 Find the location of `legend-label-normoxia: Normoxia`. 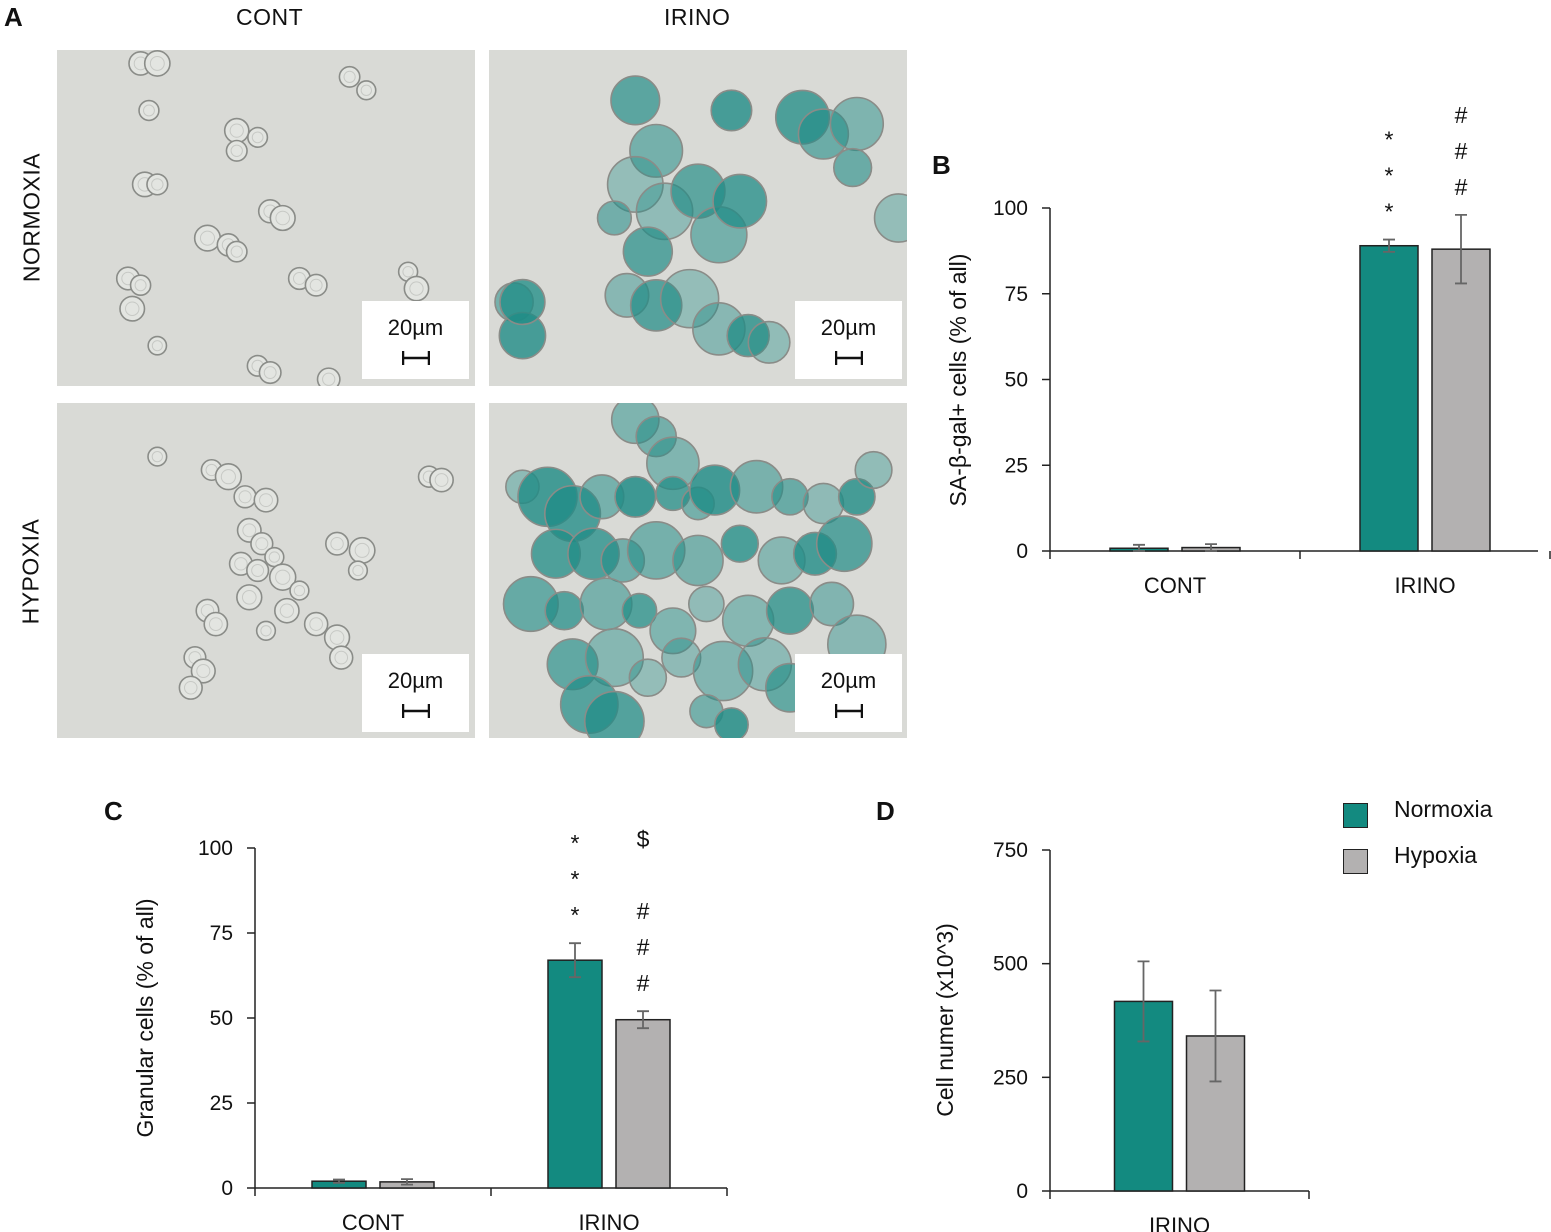

legend-label-normoxia: Normoxia is located at coordinates (1443, 809).